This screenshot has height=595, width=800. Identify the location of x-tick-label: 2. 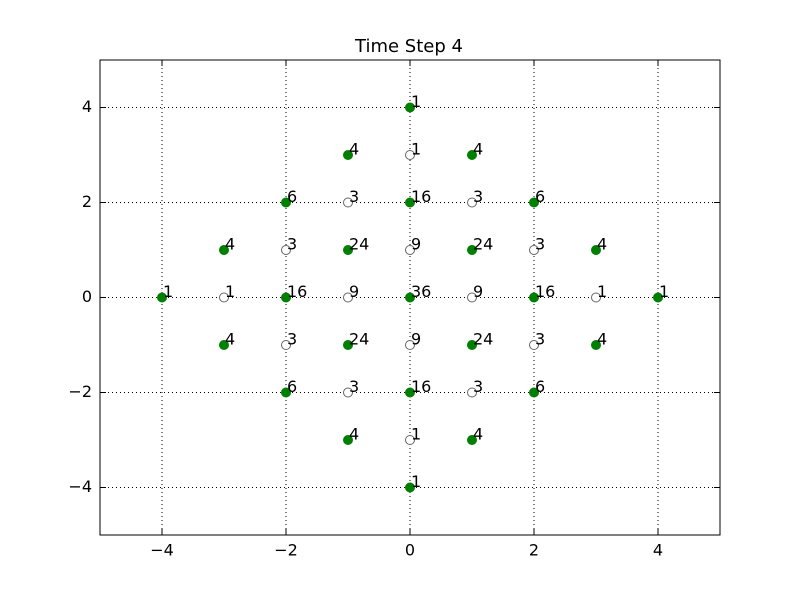
(534, 550).